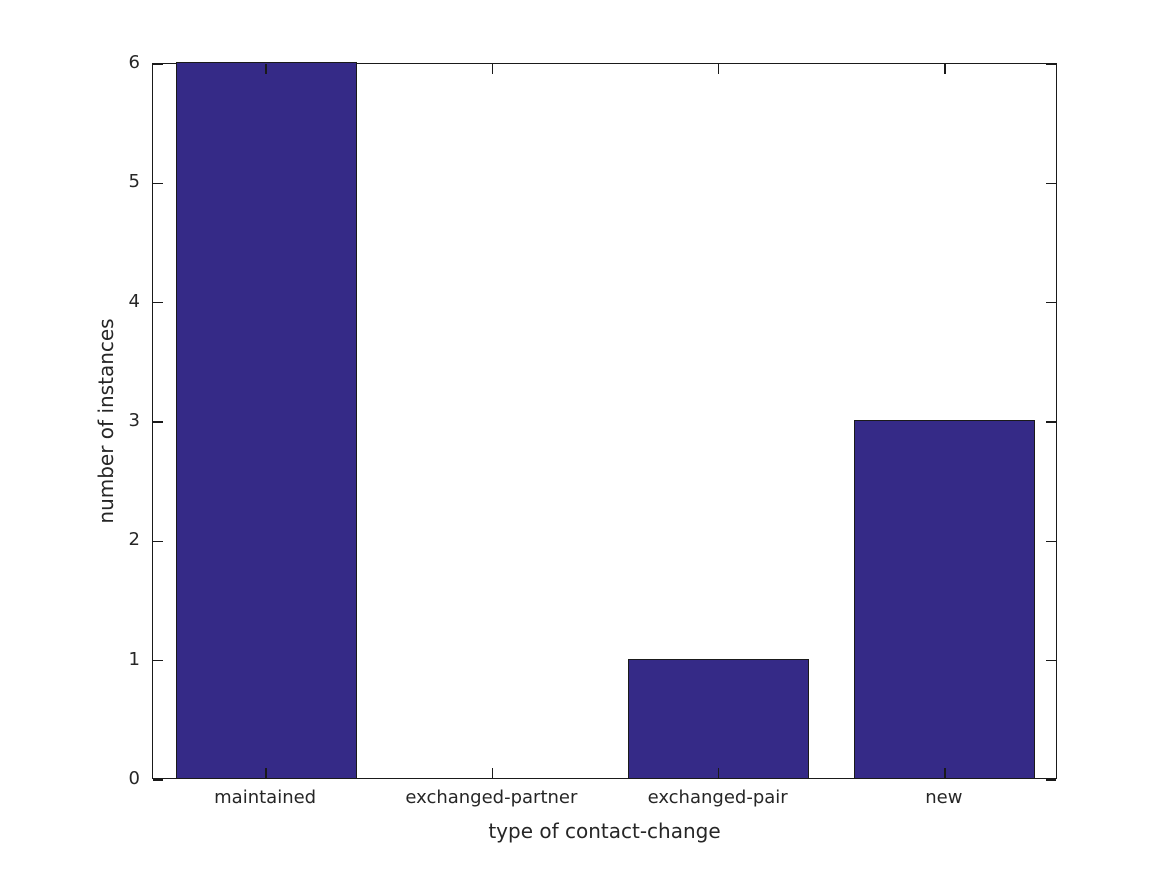 The width and height of the screenshot is (1167, 875). Describe the element at coordinates (944, 797) in the screenshot. I see `x-tick-label-new: new` at that location.